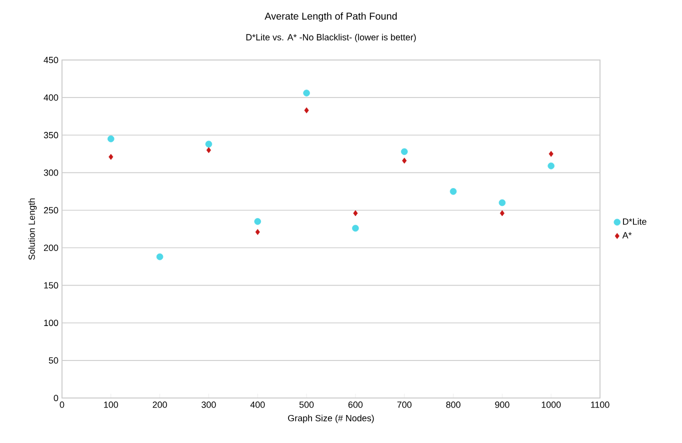 The height and width of the screenshot is (443, 682). I want to click on x-tick-label: 1000, so click(551, 405).